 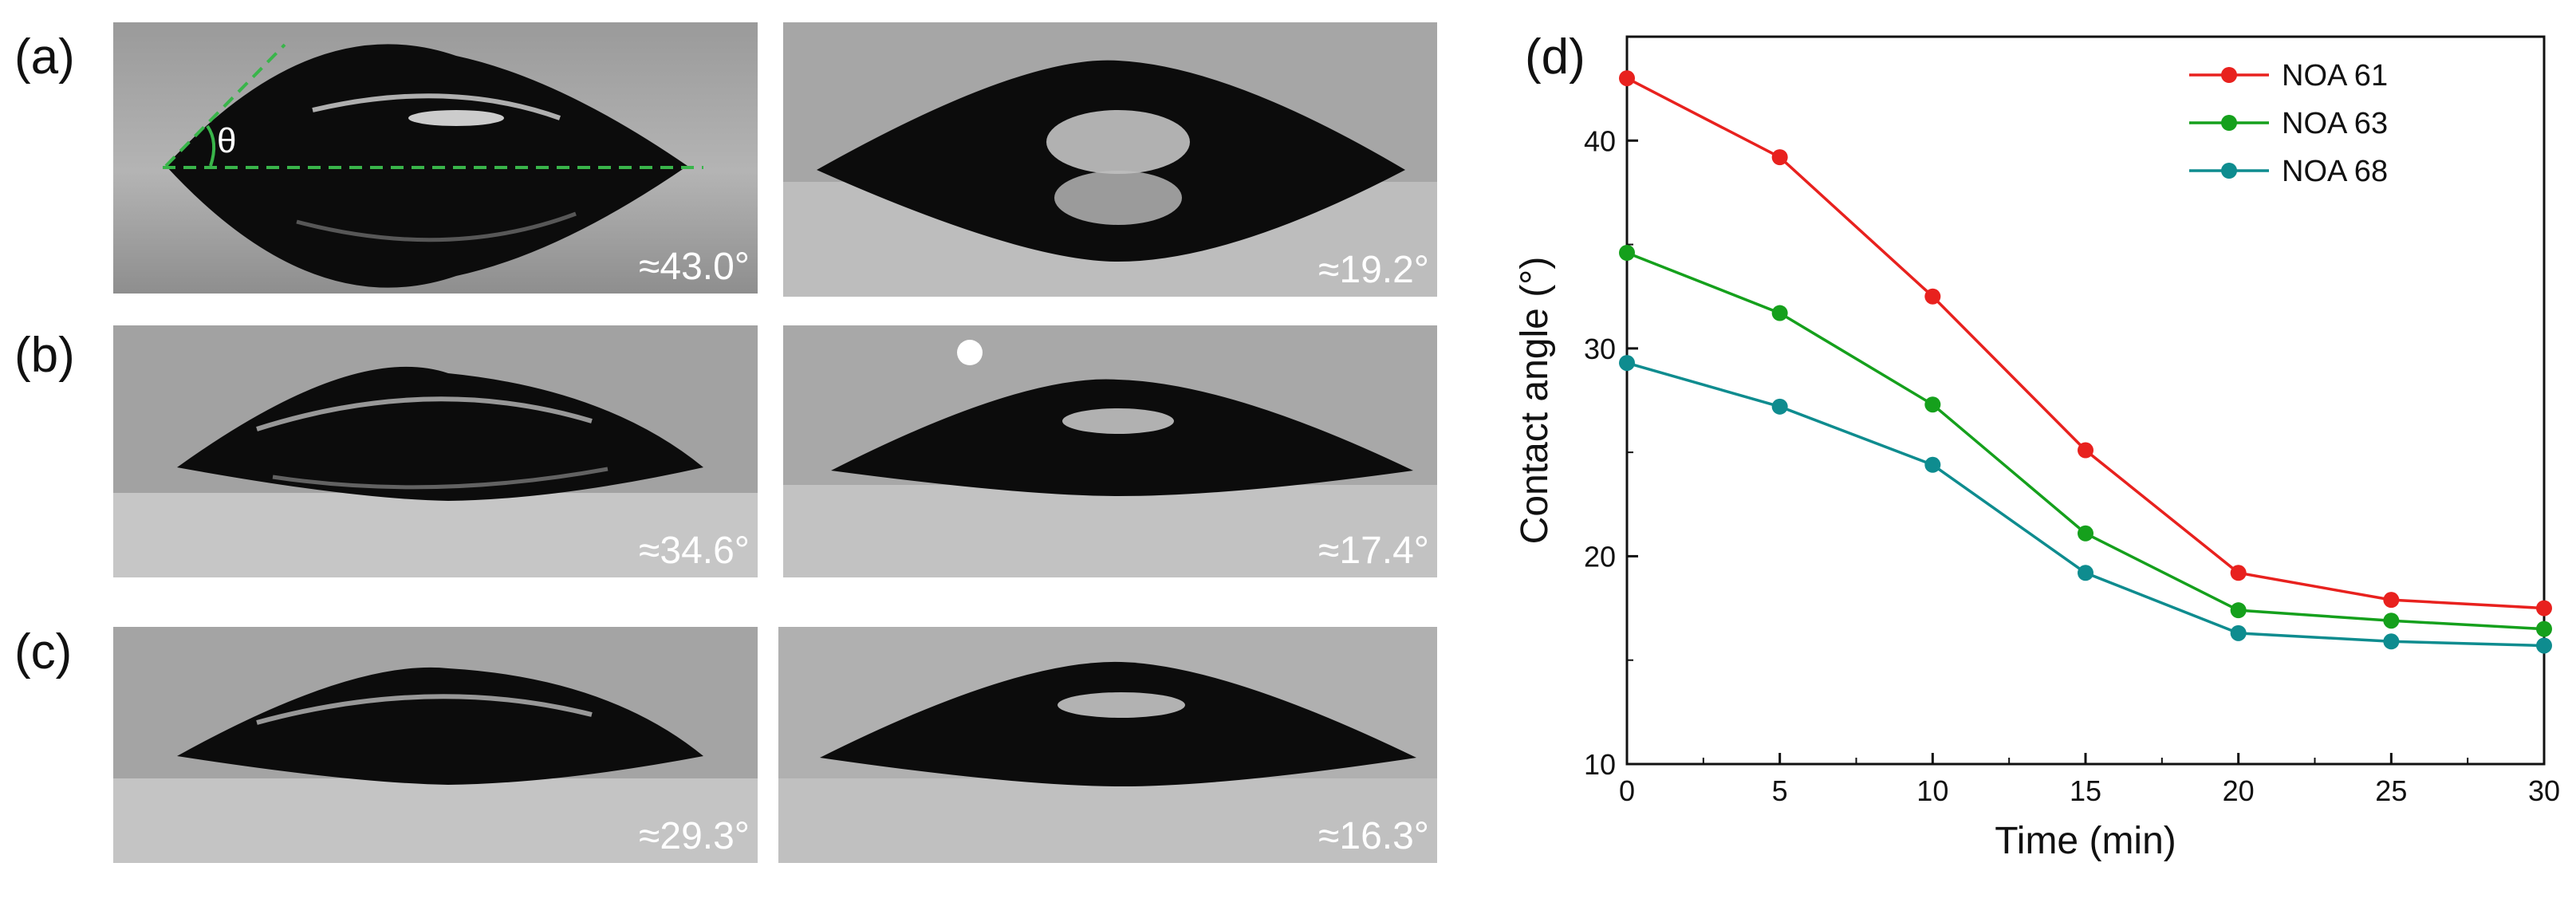 I want to click on theta-label: θ, so click(x=227, y=140).